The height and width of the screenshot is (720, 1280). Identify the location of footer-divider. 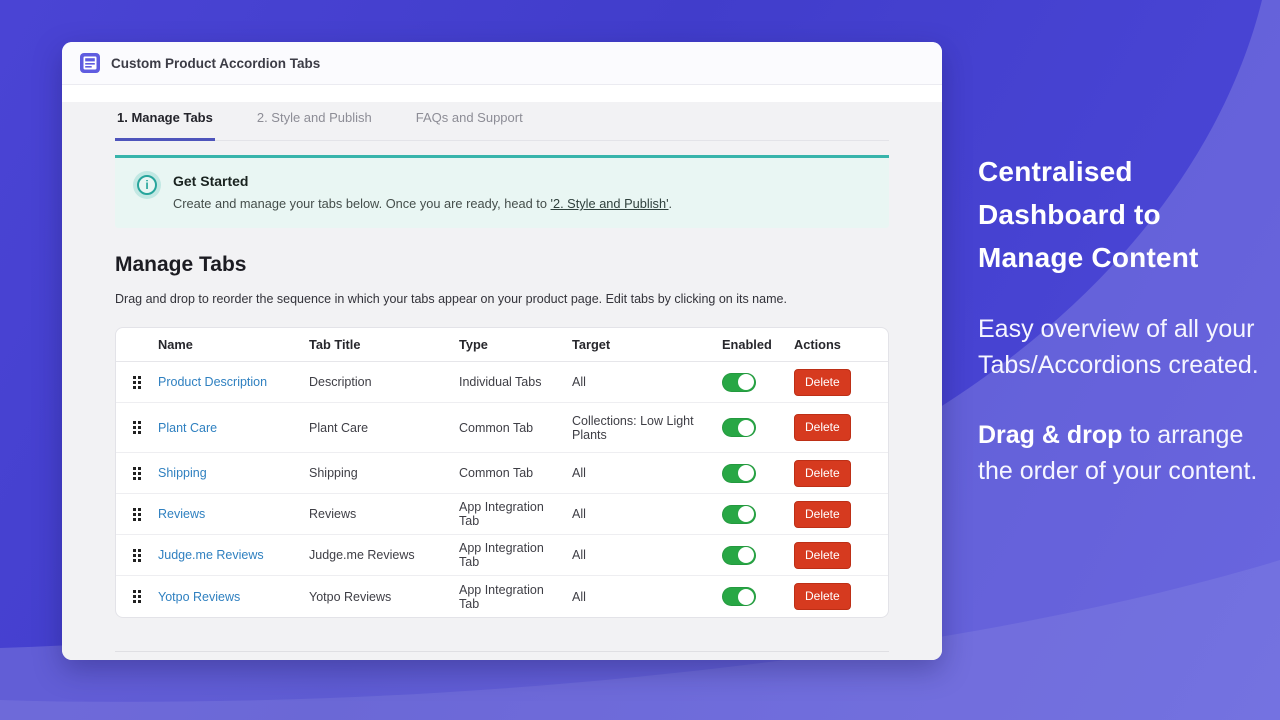
(502, 651).